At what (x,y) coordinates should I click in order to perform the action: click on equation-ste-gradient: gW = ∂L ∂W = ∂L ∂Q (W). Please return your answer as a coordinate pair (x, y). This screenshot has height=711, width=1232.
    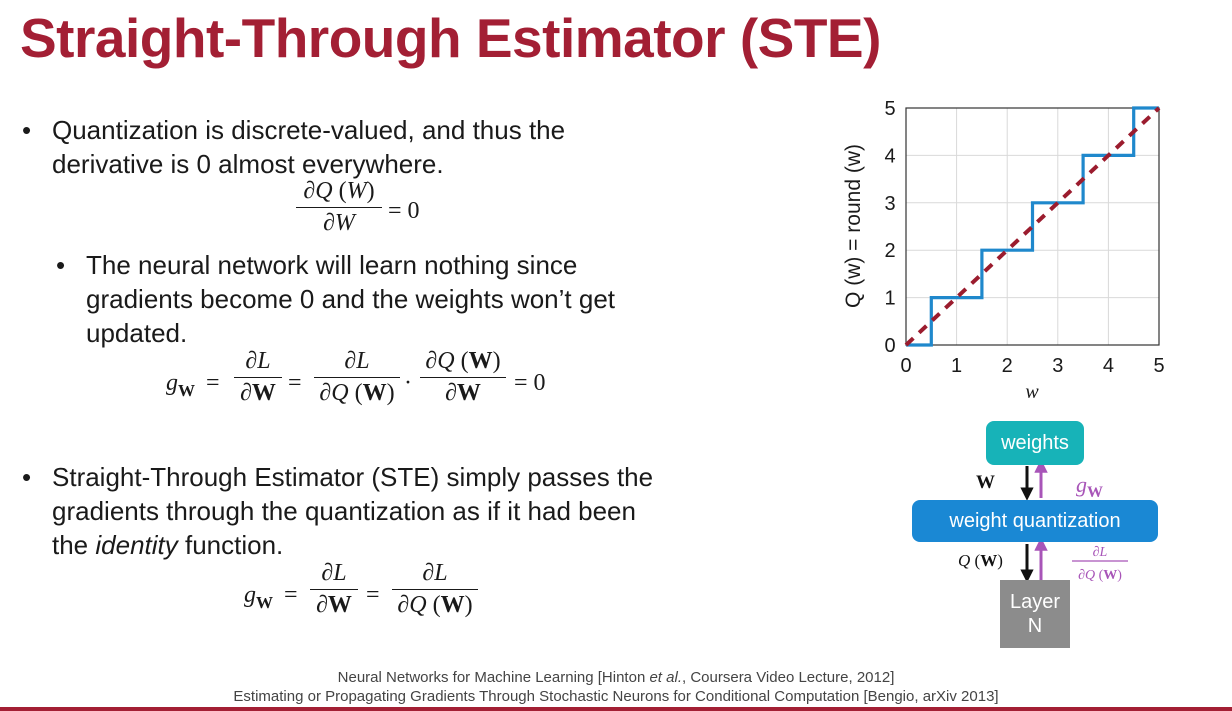
    Looking at the image, I should click on (364, 596).